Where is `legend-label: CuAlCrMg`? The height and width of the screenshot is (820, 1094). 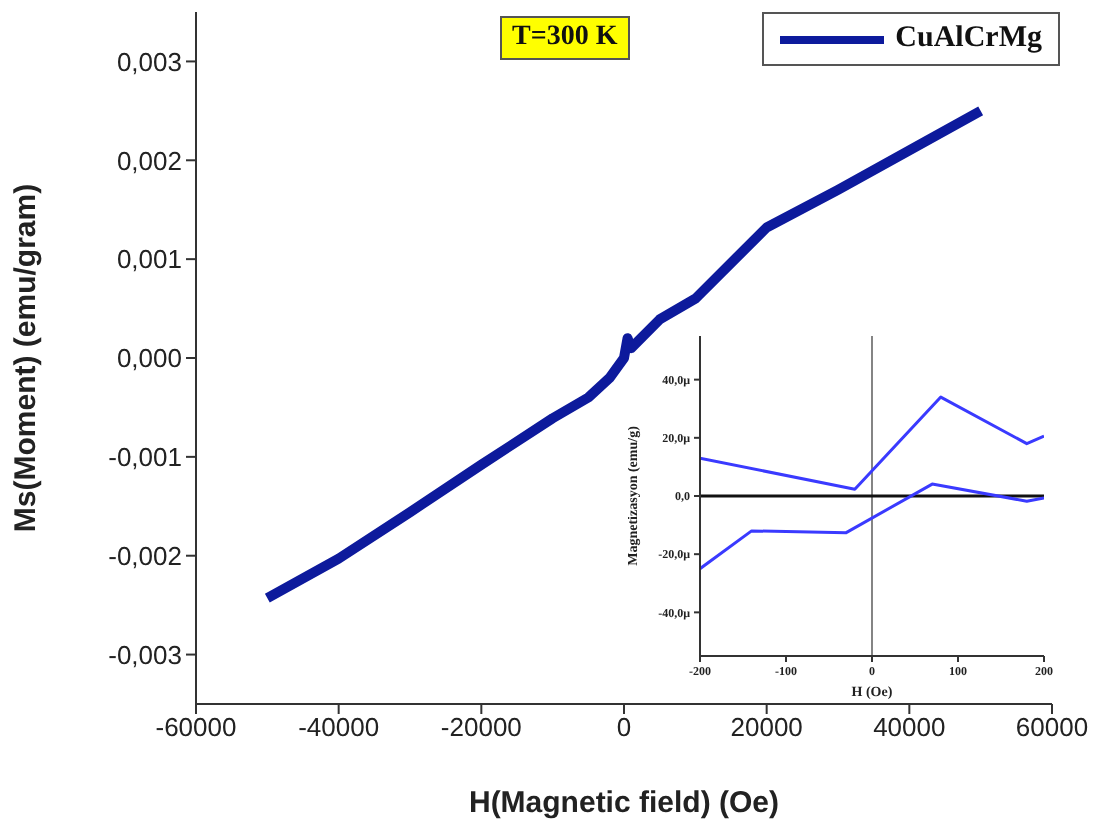
legend-label: CuAlCrMg is located at coordinates (968, 39).